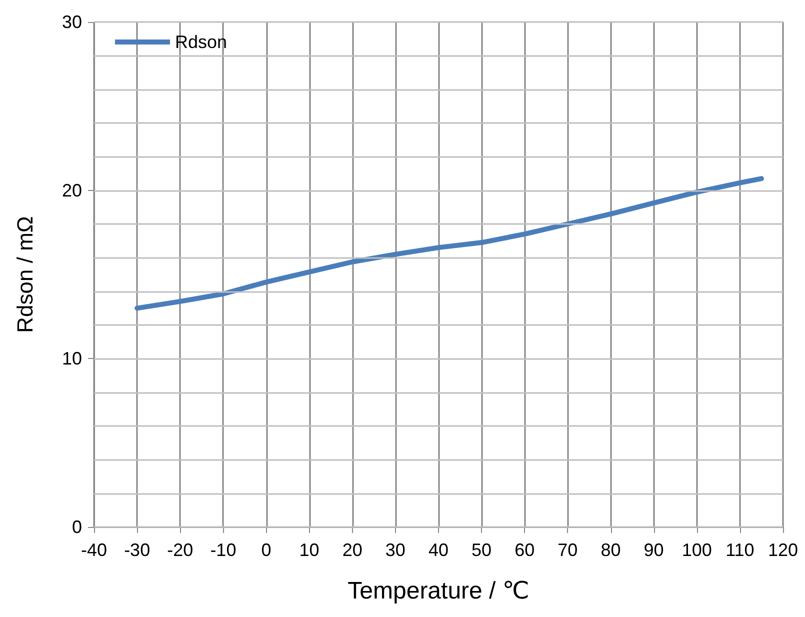  I want to click on x-tick-label: 70, so click(568, 550).